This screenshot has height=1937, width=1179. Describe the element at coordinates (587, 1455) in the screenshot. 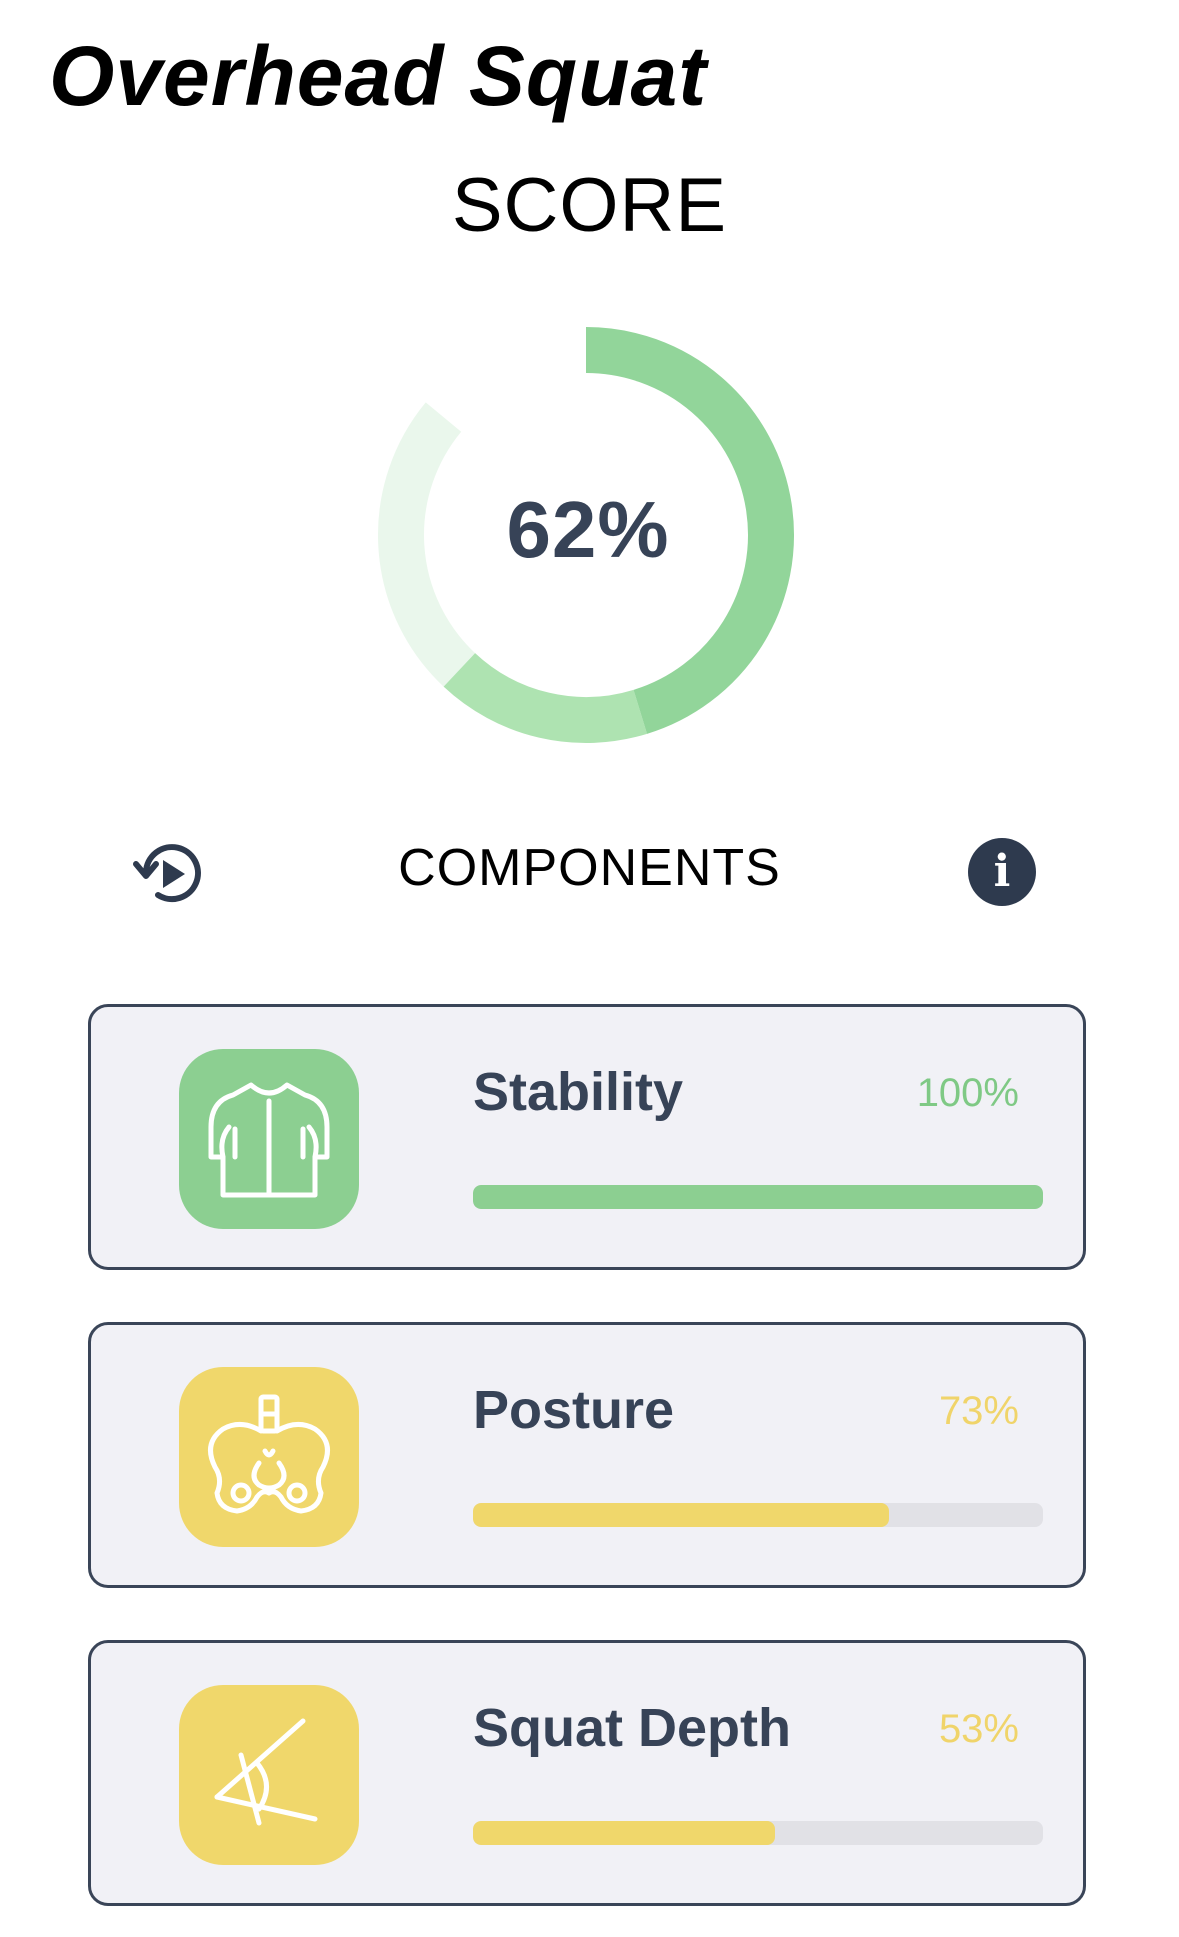

I see `component-card-posture: Posture 73%` at that location.